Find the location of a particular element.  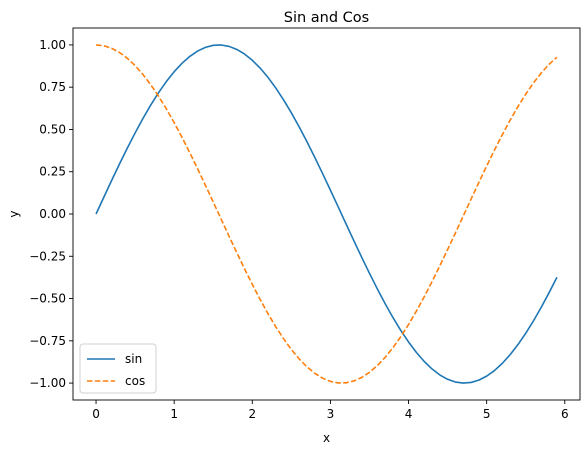

legend: sin cos is located at coordinates (118, 368).